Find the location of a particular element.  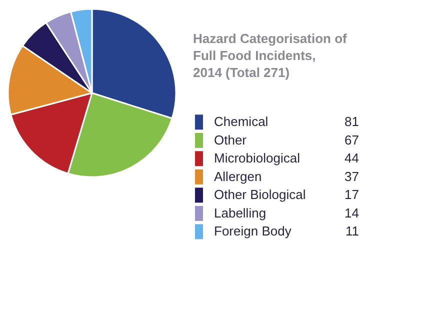

legend-label: Microbiological is located at coordinates (257, 158).